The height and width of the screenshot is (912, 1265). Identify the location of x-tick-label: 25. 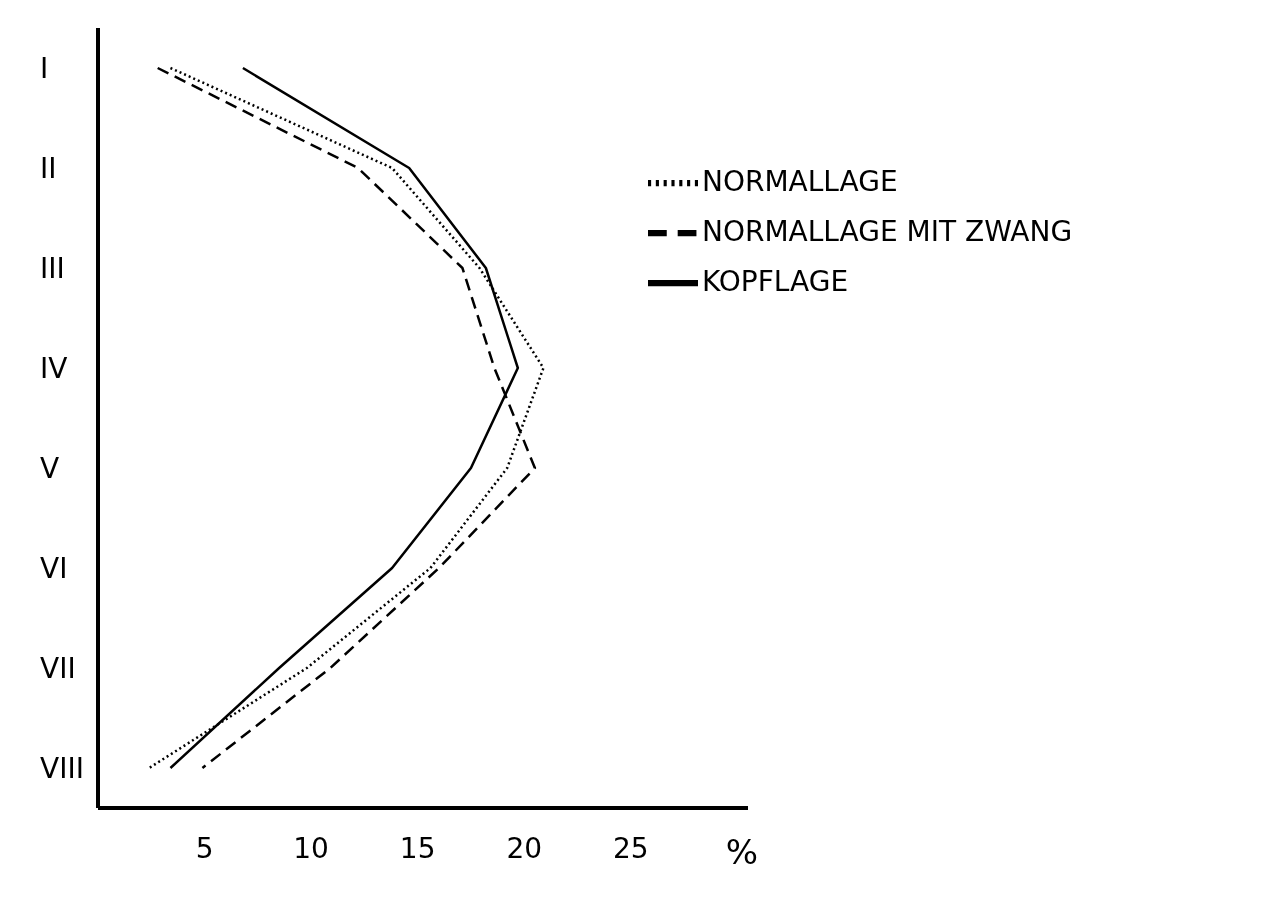
(630, 848).